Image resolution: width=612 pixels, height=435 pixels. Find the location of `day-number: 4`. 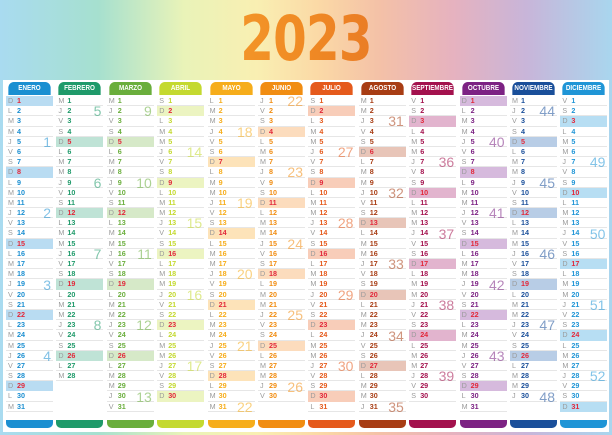

day-number: 4 is located at coordinates (271, 131).